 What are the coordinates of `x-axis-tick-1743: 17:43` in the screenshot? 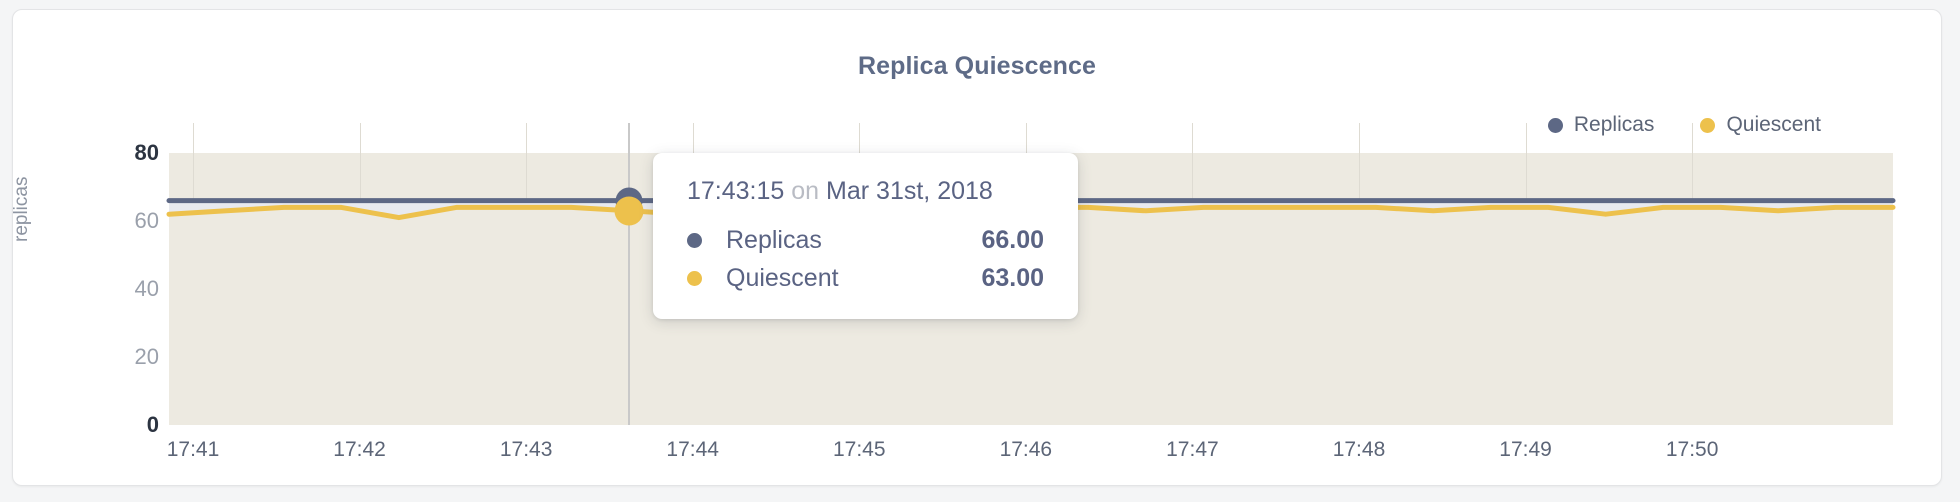 It's located at (526, 449).